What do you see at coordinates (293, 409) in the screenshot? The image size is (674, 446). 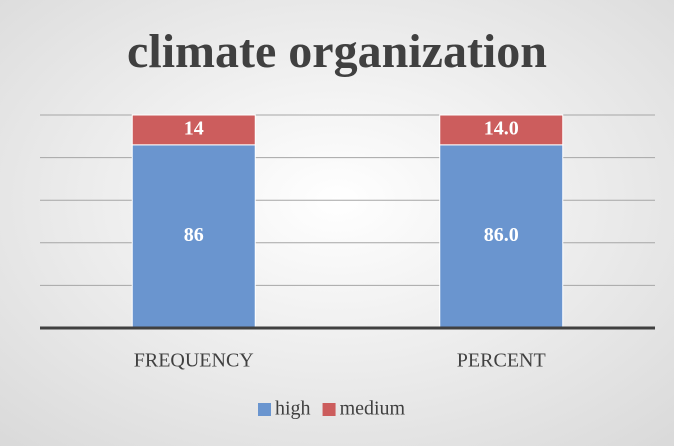 I see `legend-label: high` at bounding box center [293, 409].